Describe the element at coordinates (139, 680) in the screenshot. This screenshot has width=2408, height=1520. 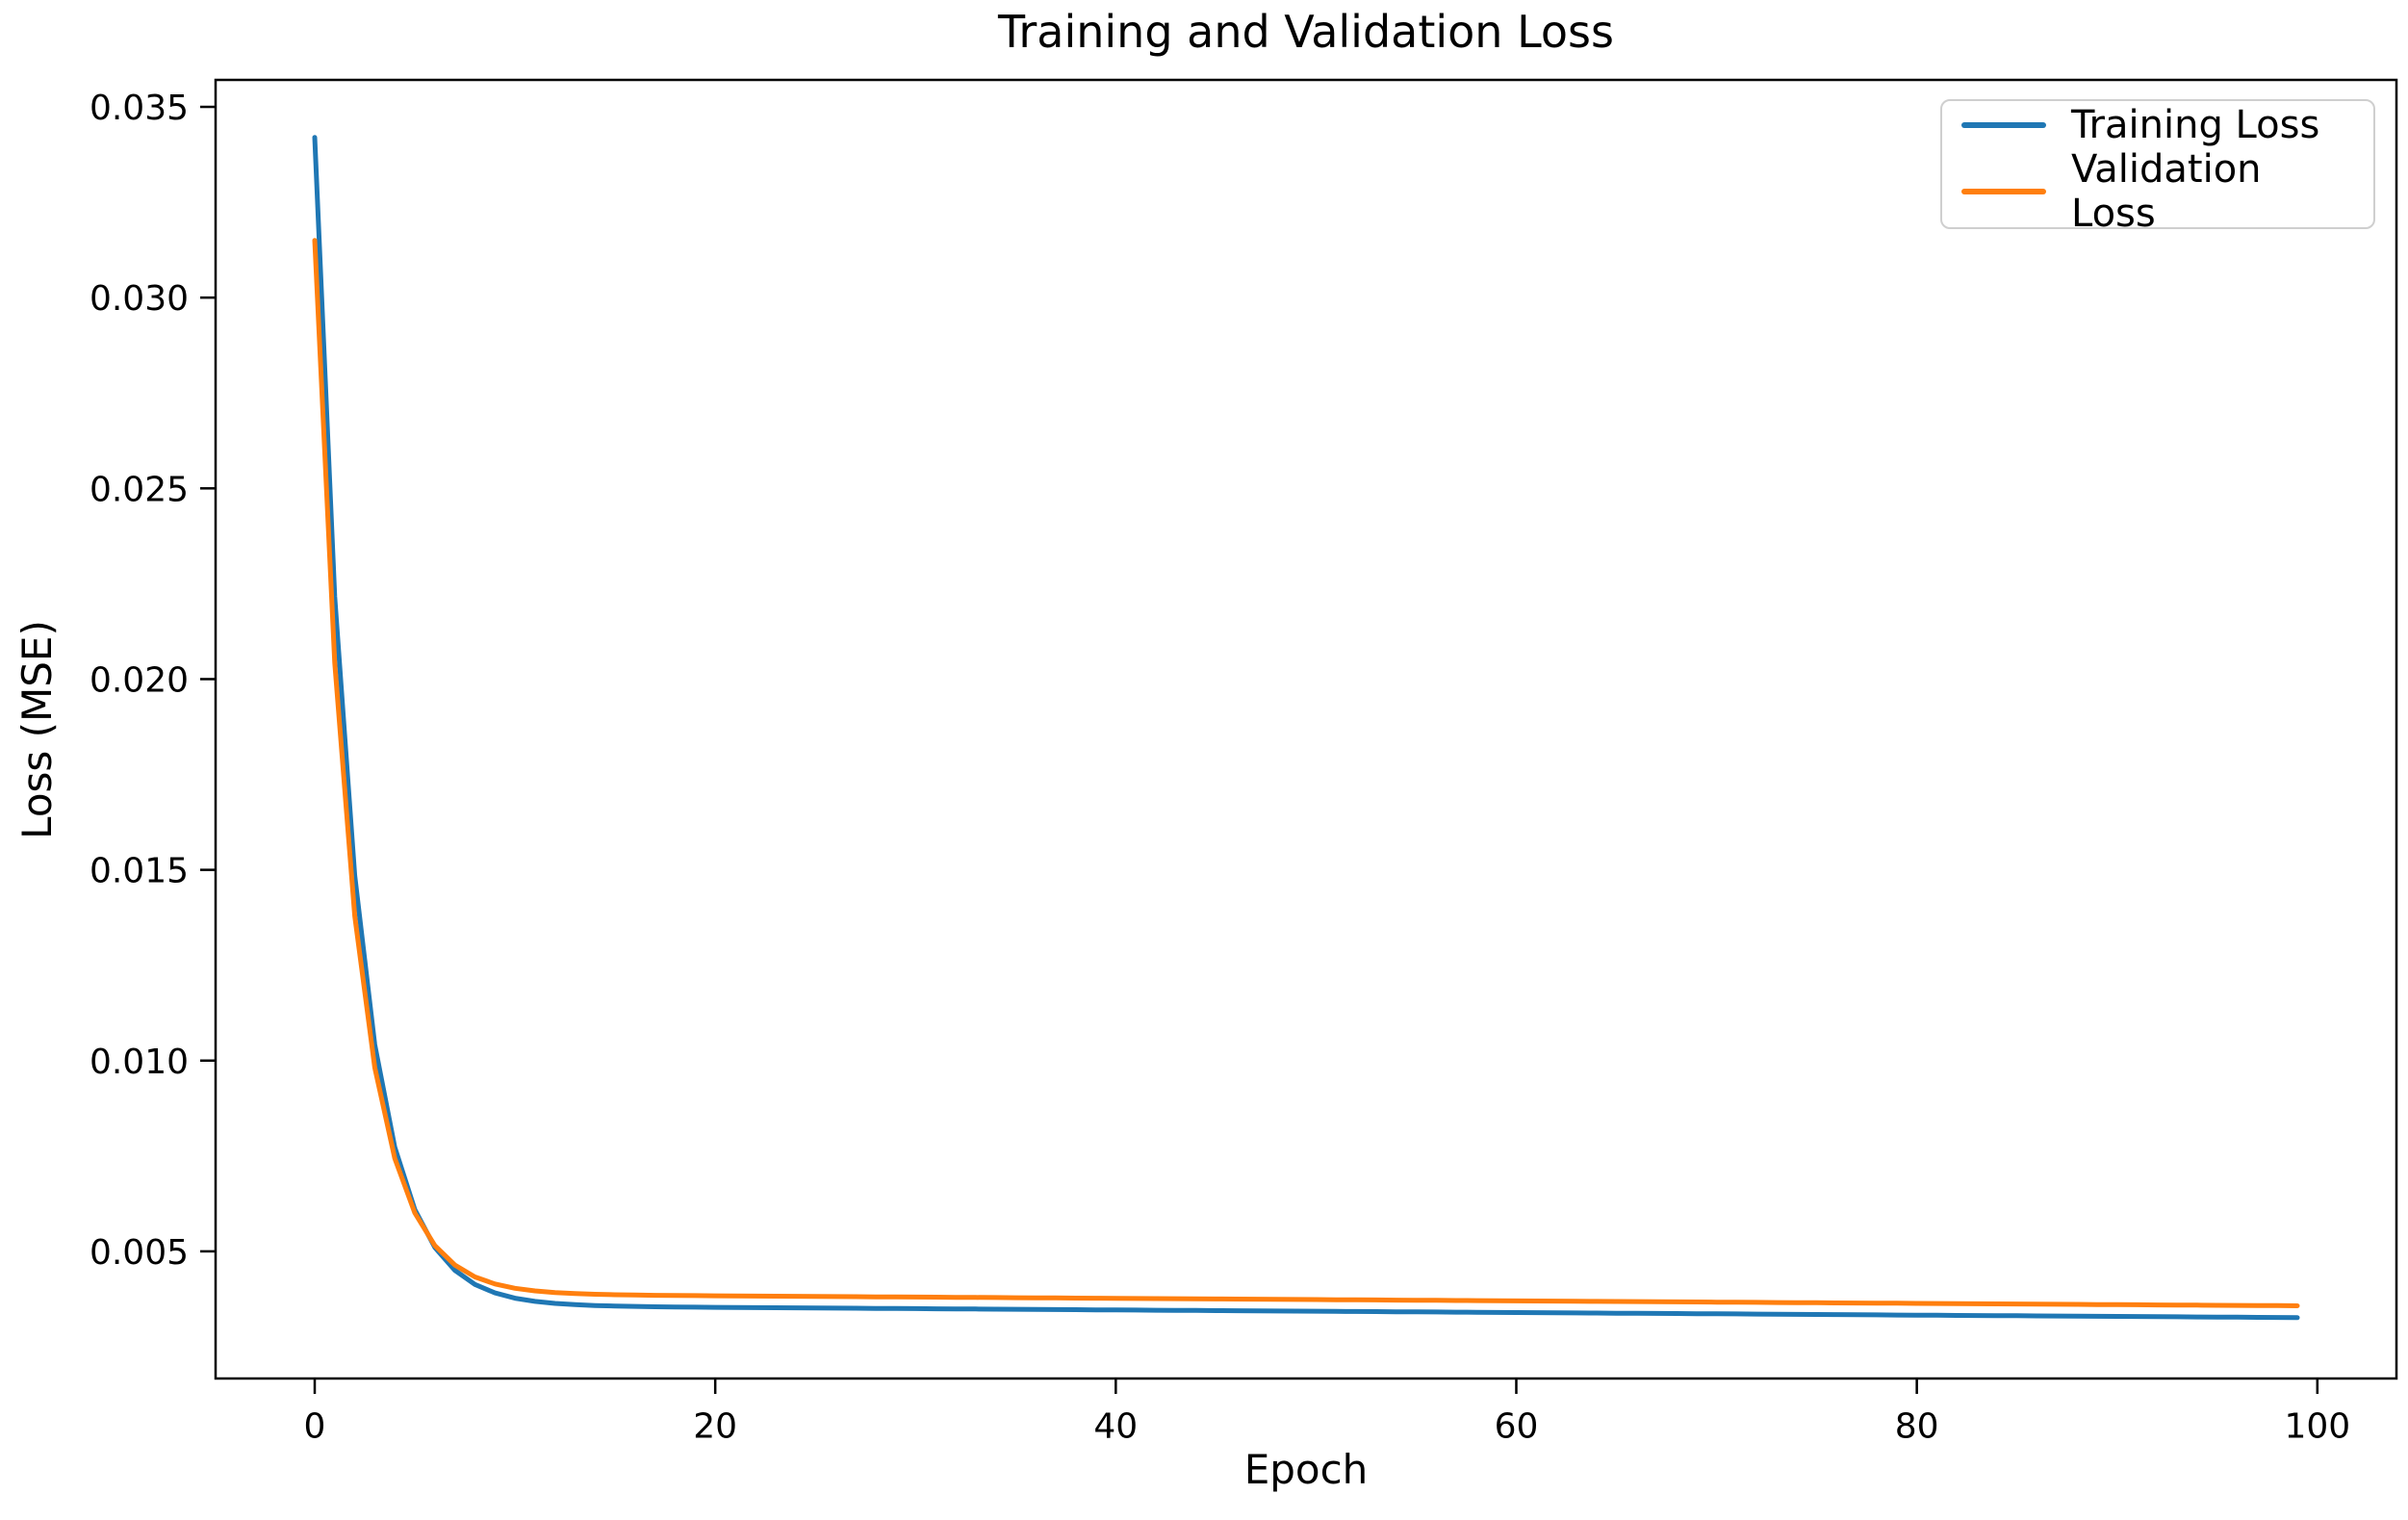
I see `y-tick-label: 0.020` at that location.